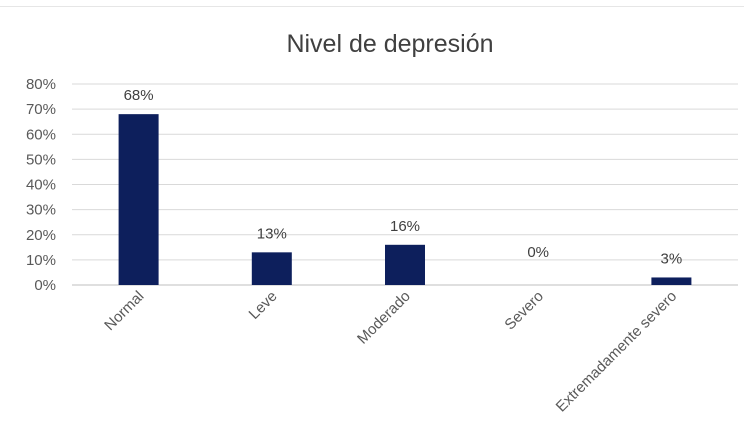 The image size is (744, 440). Describe the element at coordinates (372, 6) in the screenshot. I see `top-divider` at that location.